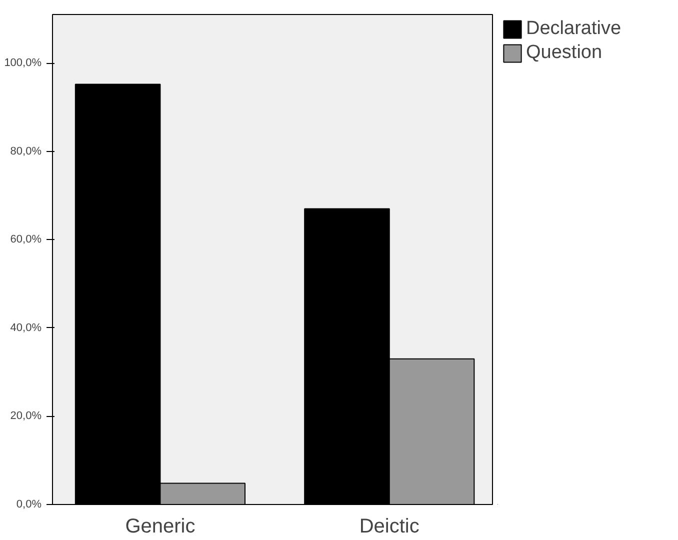 Image resolution: width=678 pixels, height=540 pixels. Describe the element at coordinates (29, 504) in the screenshot. I see `y-tick-label: 0,0%` at that location.